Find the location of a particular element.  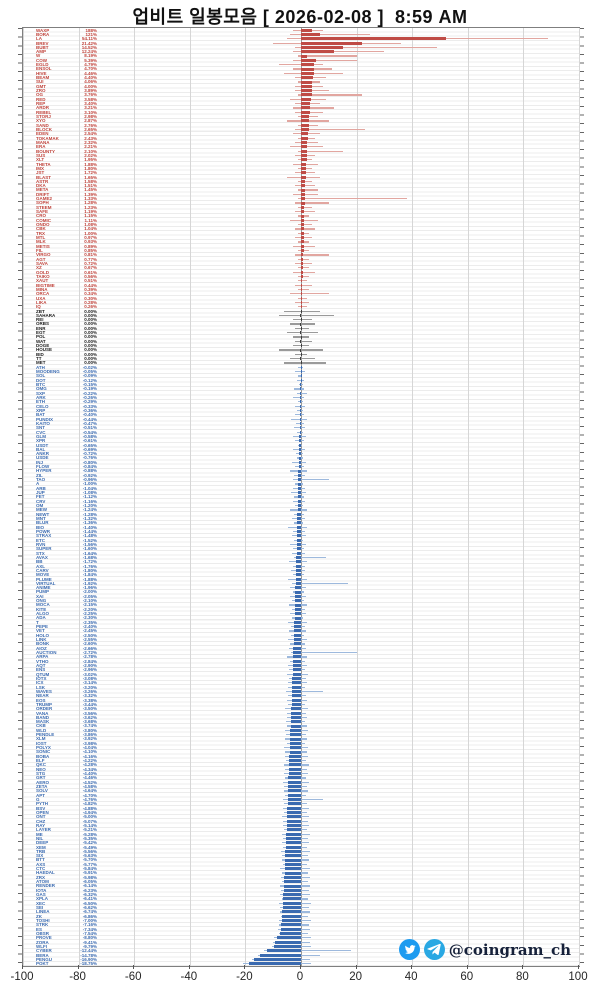

change-value-label: 2.21% is located at coordinates (90, 147).